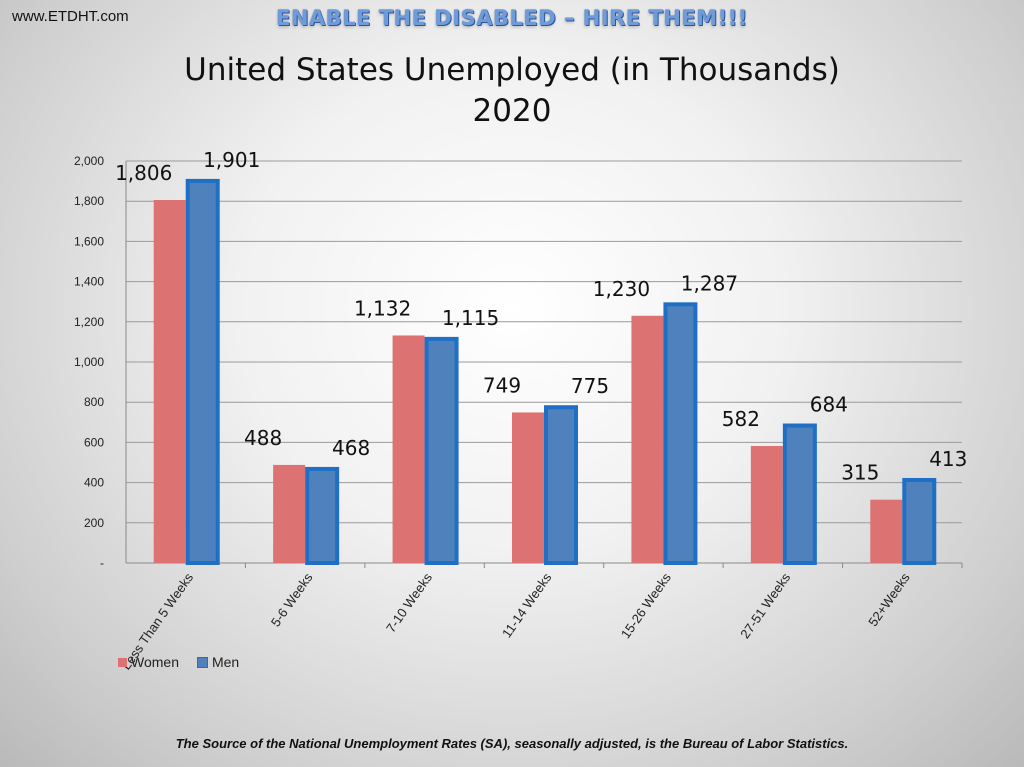  What do you see at coordinates (94, 402) in the screenshot?
I see `y-tick-label: 800` at bounding box center [94, 402].